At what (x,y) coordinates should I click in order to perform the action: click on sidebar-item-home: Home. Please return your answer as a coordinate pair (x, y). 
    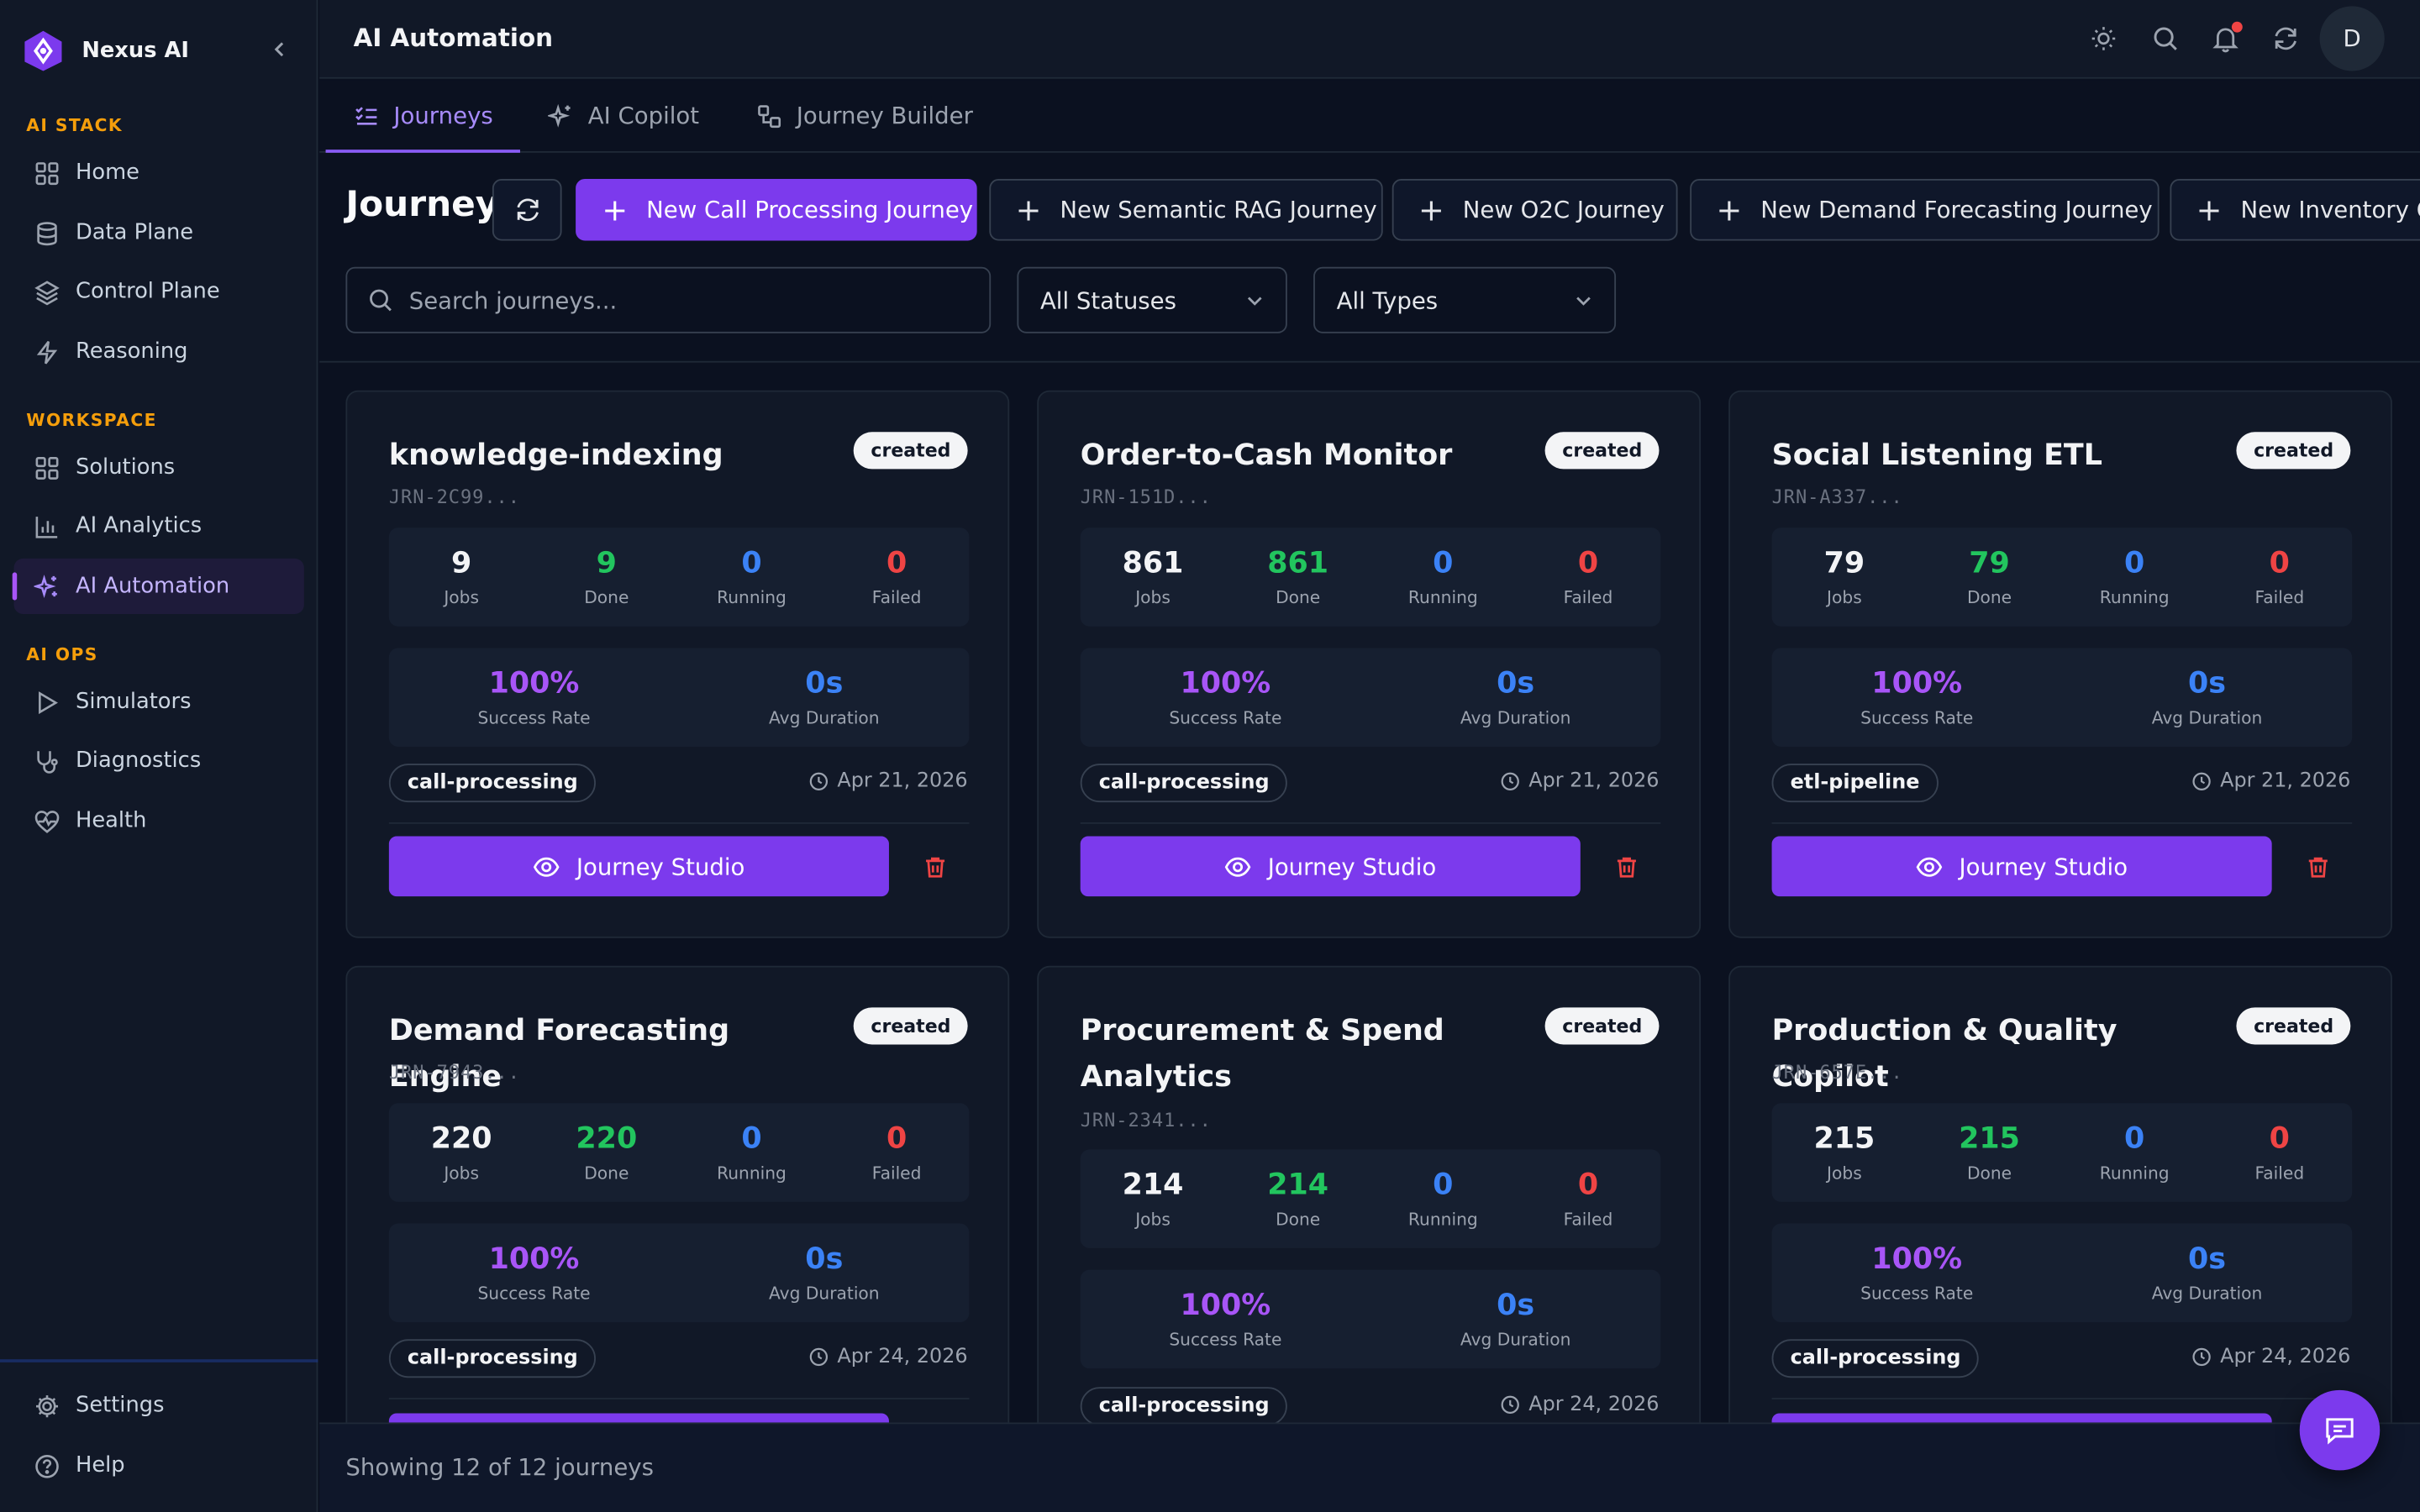
    Looking at the image, I should click on (159, 173).